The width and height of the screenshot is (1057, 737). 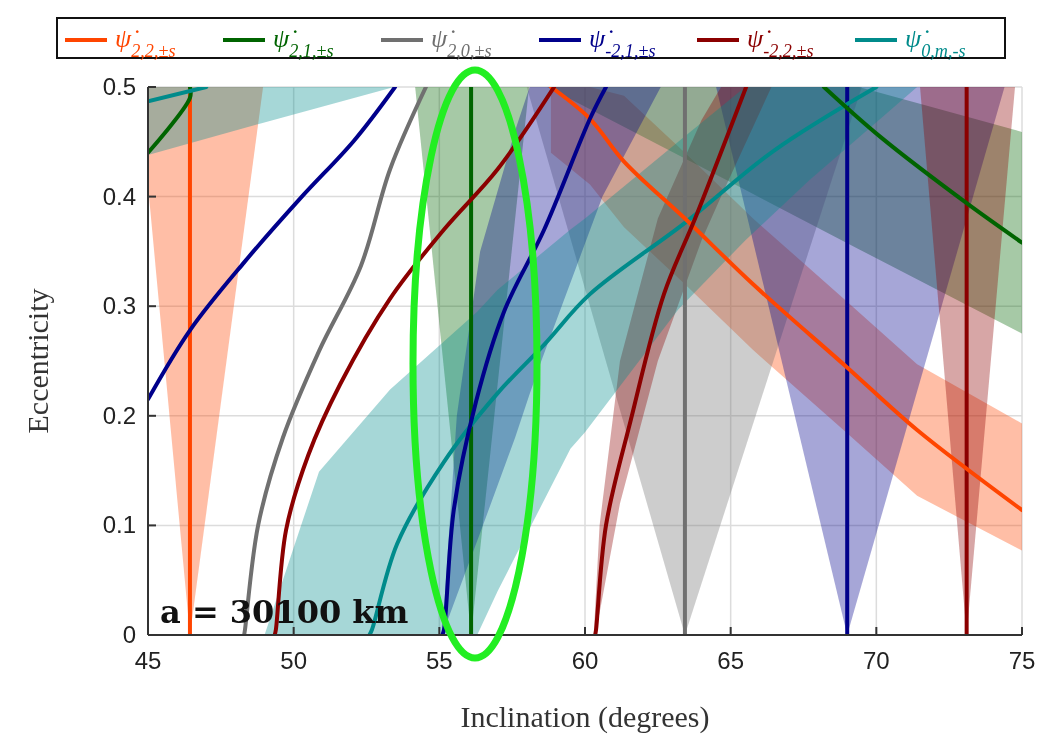 I want to click on y-tick-label: 0.1, so click(x=119, y=525).